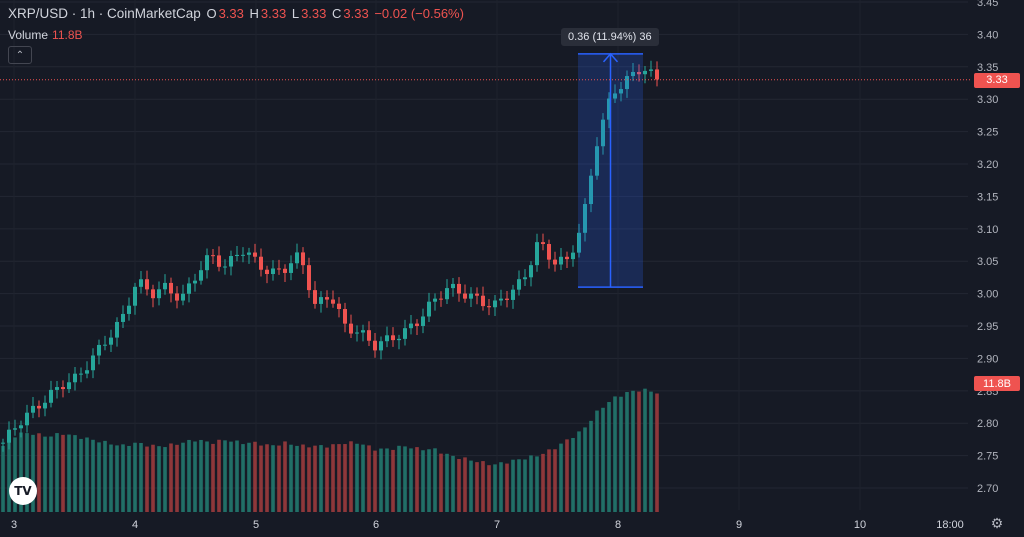 The image size is (1024, 537). What do you see at coordinates (231, 13) in the screenshot?
I see `open-value: 3.33` at bounding box center [231, 13].